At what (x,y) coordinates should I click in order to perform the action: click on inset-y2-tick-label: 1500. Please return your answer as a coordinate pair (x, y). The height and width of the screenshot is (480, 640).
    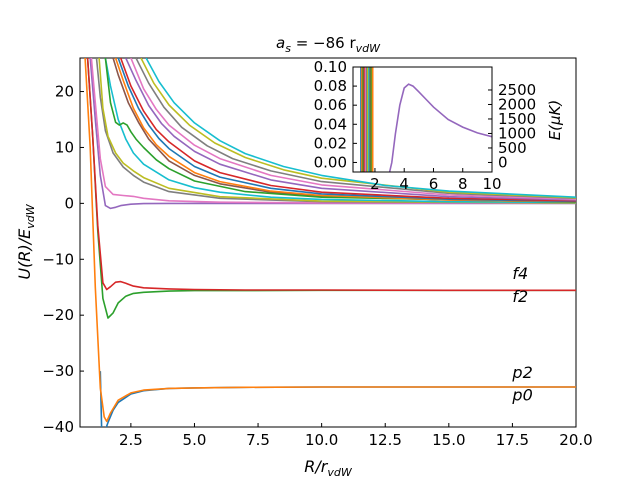
    Looking at the image, I should click on (517, 119).